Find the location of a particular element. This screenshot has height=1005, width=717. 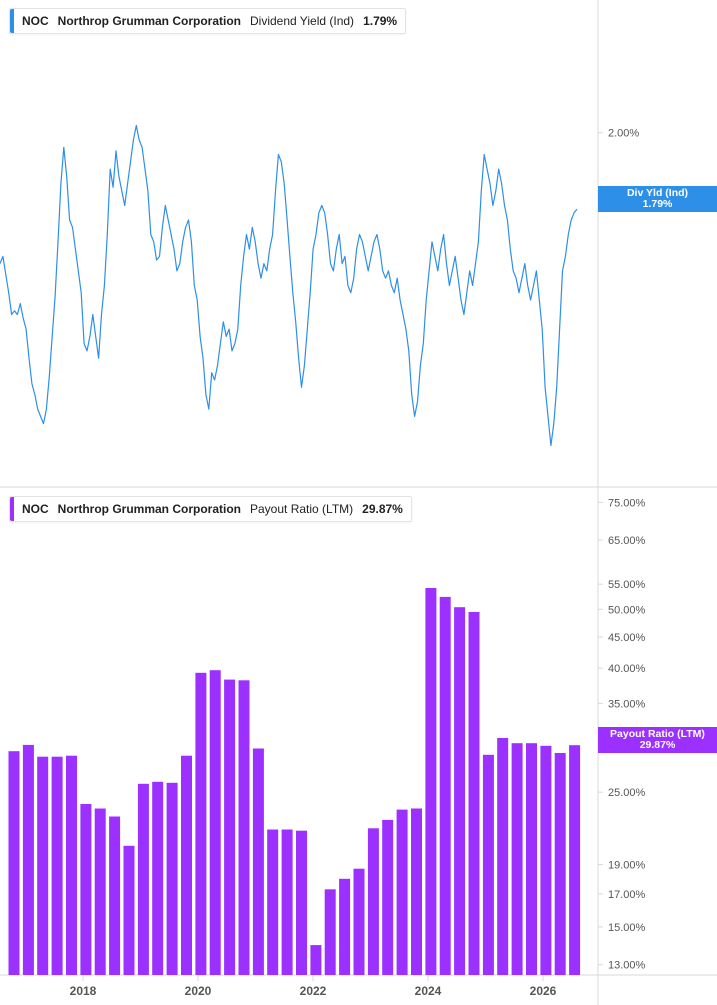

payout-legend-swatch is located at coordinates (12, 509).